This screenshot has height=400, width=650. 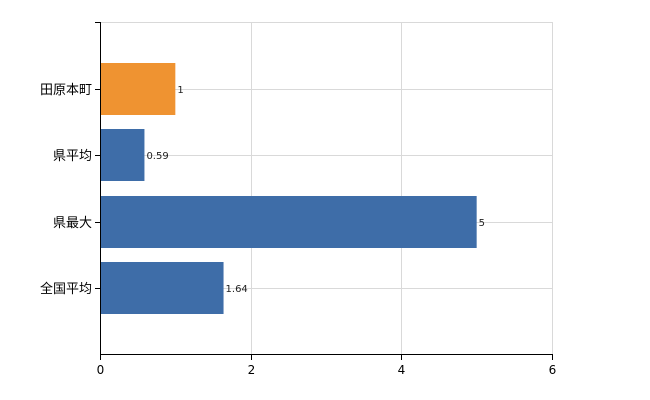 I want to click on x-axis-ticks: 0 2 4 6, so click(x=327, y=365).